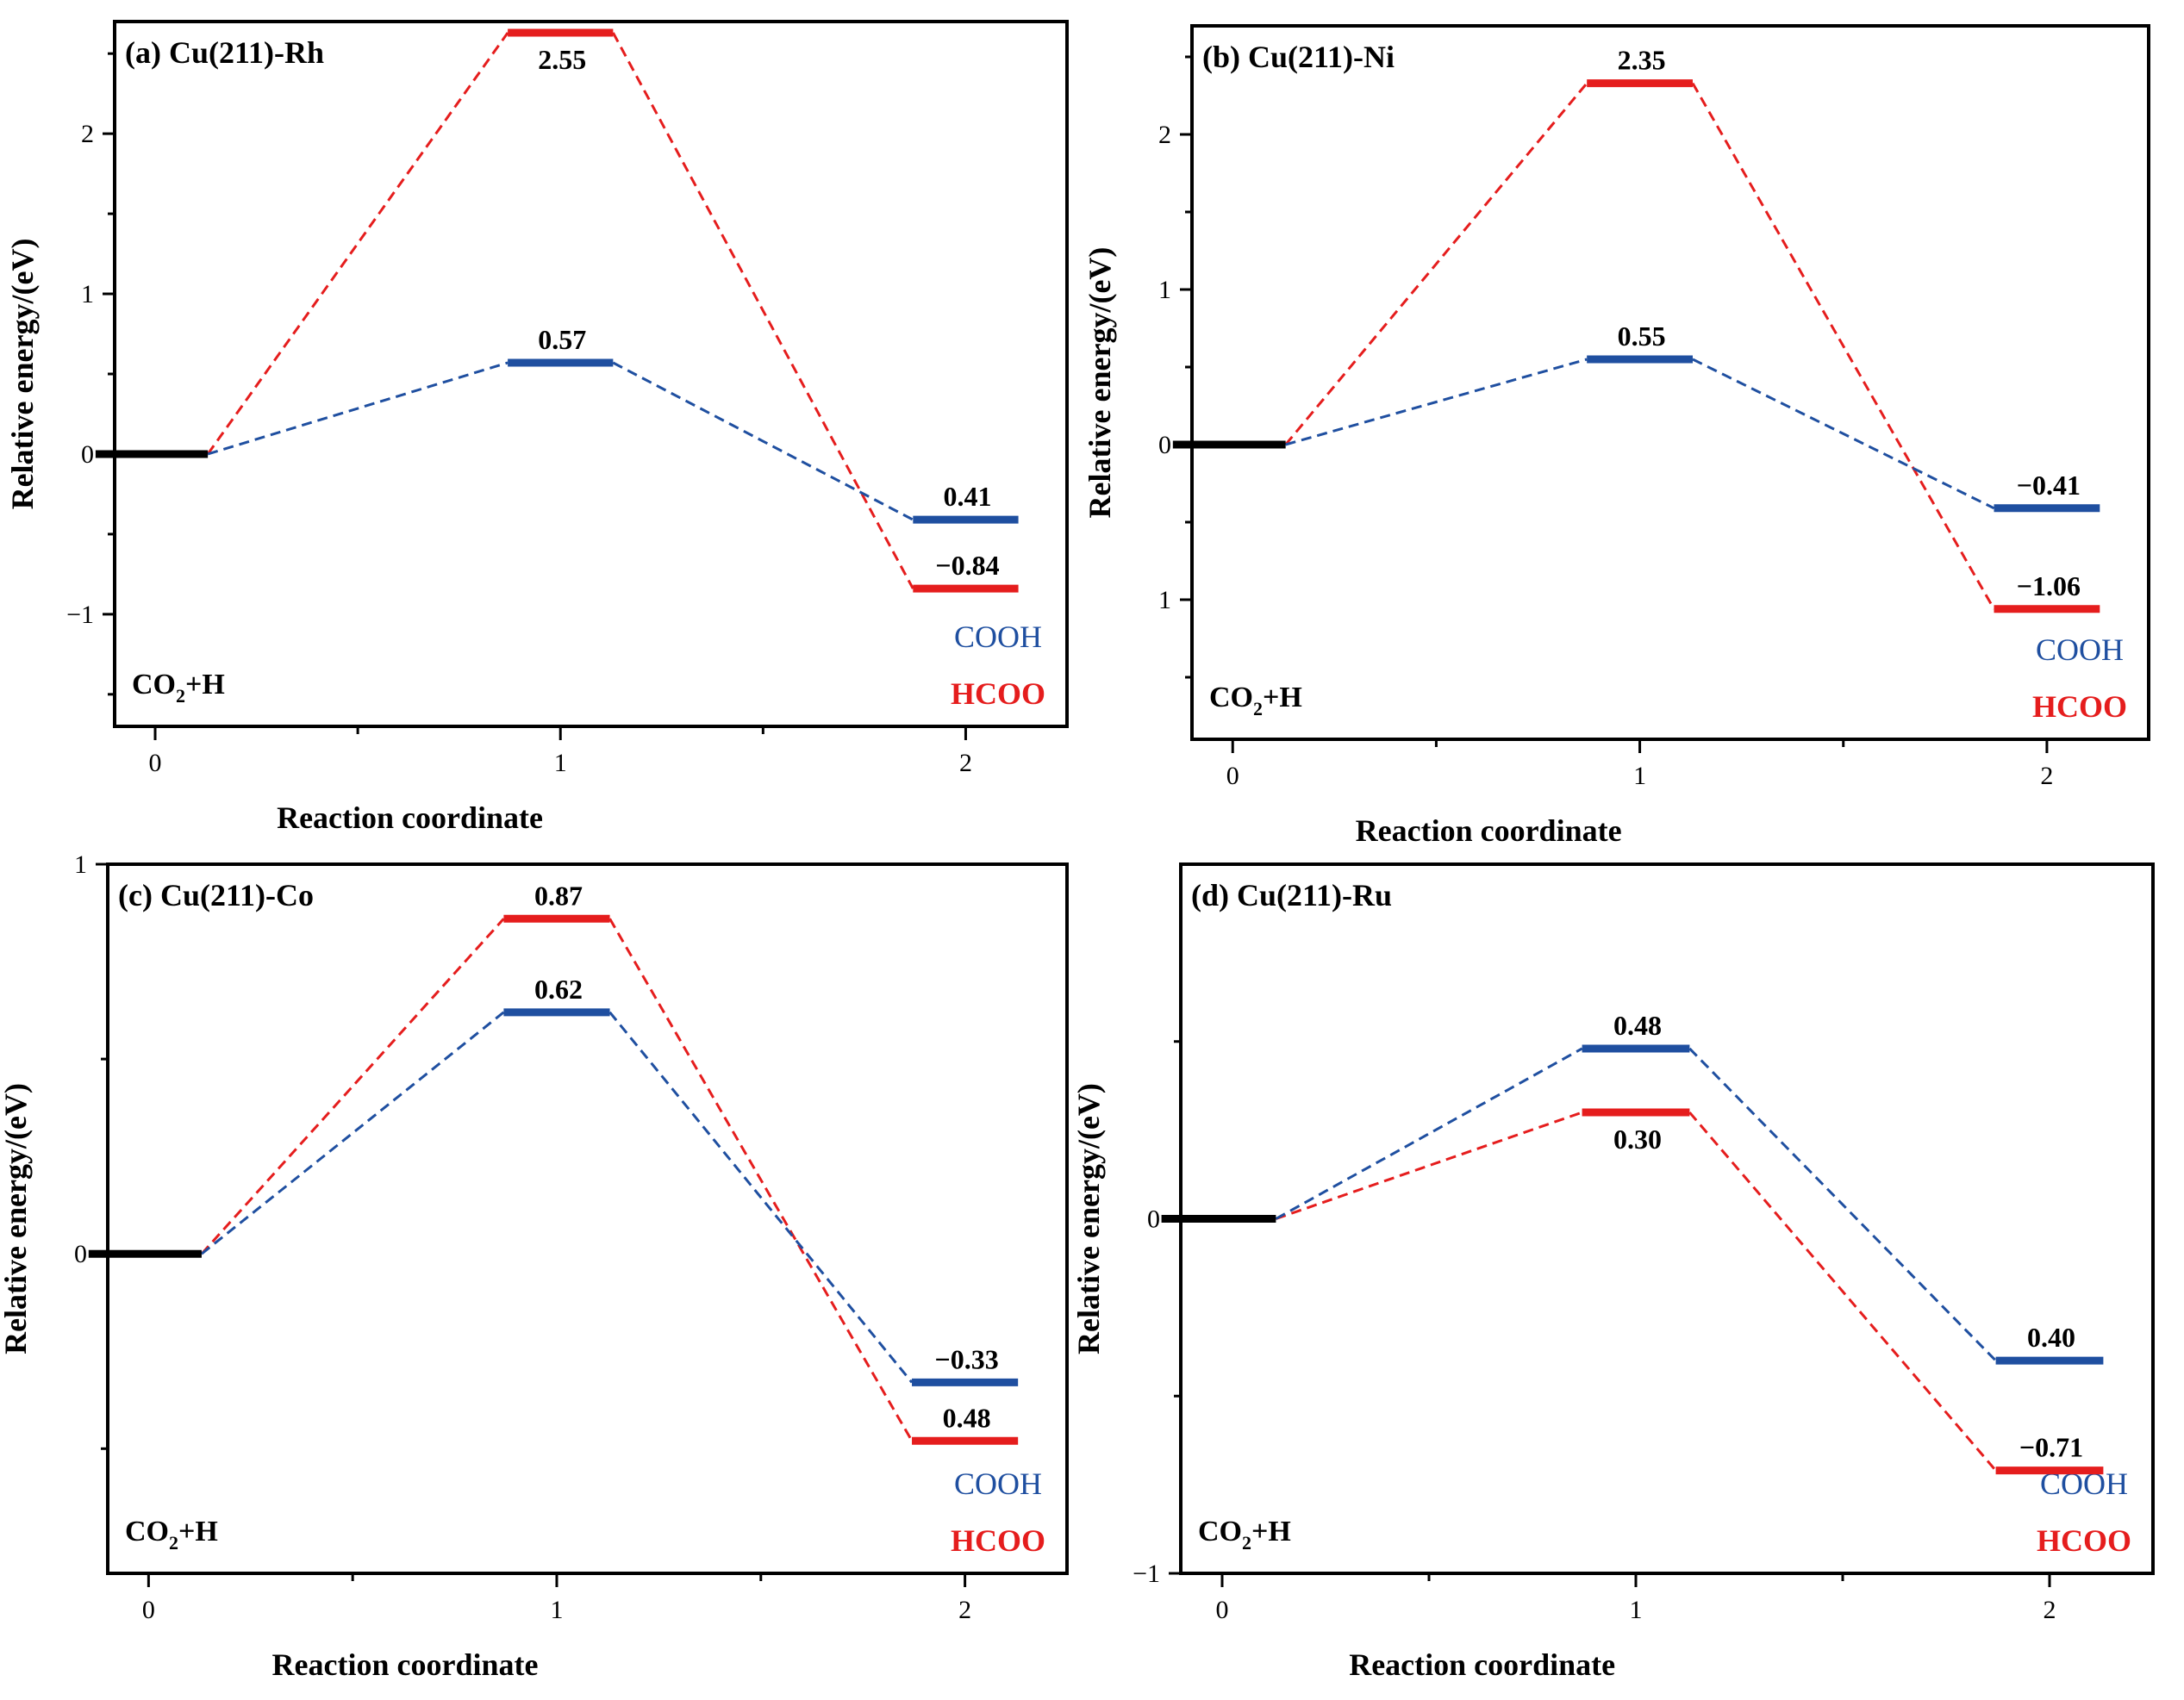  I want to click on hcoo-value-label: 0.30, so click(1638, 1139).